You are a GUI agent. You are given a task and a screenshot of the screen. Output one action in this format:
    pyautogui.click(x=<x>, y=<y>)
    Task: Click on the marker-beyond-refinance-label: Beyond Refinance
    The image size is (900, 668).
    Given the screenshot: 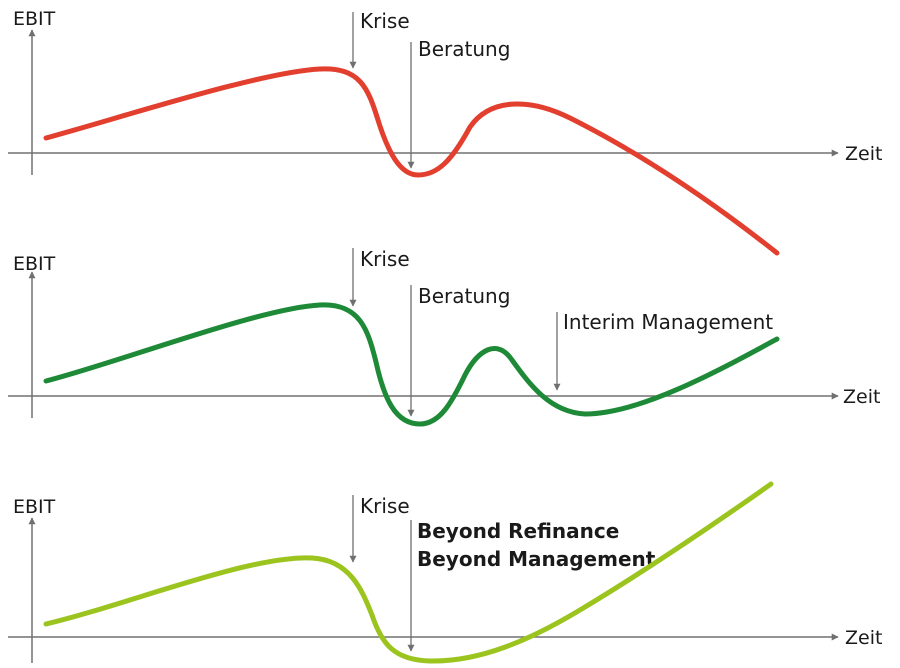 What is the action you would take?
    pyautogui.click(x=518, y=531)
    